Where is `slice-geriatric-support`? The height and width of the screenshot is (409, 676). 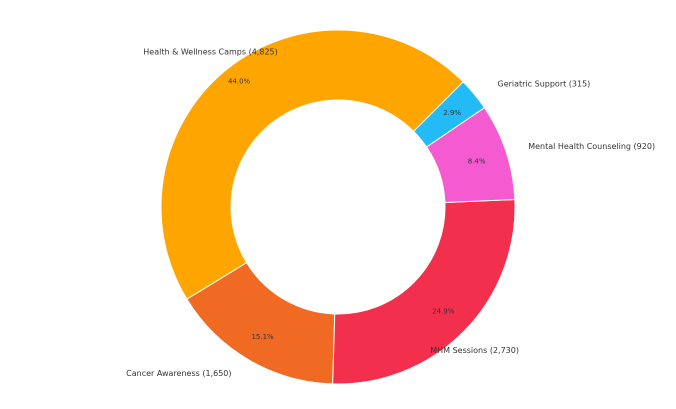
slice-geriatric-support is located at coordinates (449, 114).